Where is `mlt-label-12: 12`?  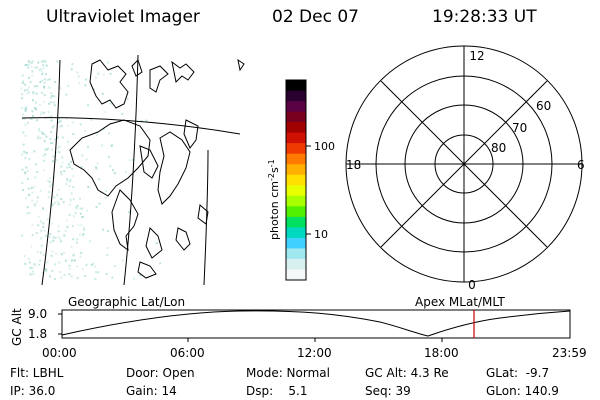 mlt-label-12: 12 is located at coordinates (476, 56).